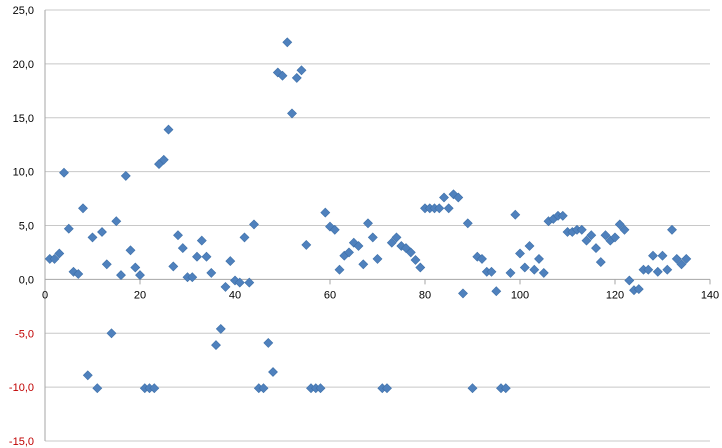  I want to click on y-tick-label: 25,0, so click(23, 11).